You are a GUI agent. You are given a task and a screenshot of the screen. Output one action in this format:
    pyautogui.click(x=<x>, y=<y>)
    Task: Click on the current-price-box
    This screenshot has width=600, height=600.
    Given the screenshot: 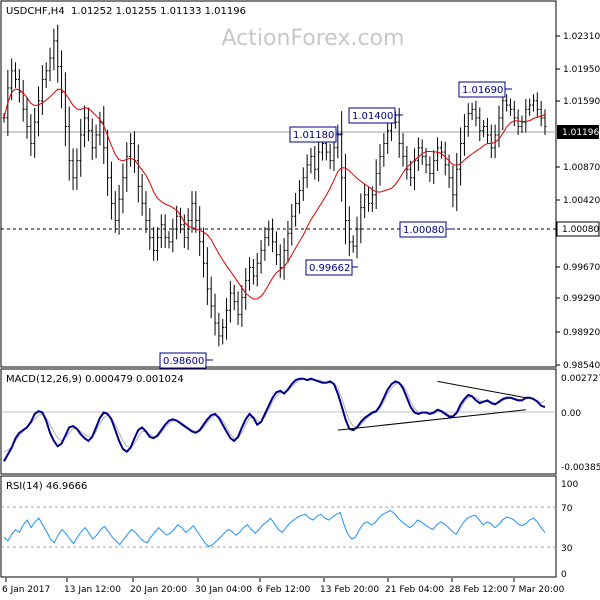 What is the action you would take?
    pyautogui.click(x=578, y=132)
    